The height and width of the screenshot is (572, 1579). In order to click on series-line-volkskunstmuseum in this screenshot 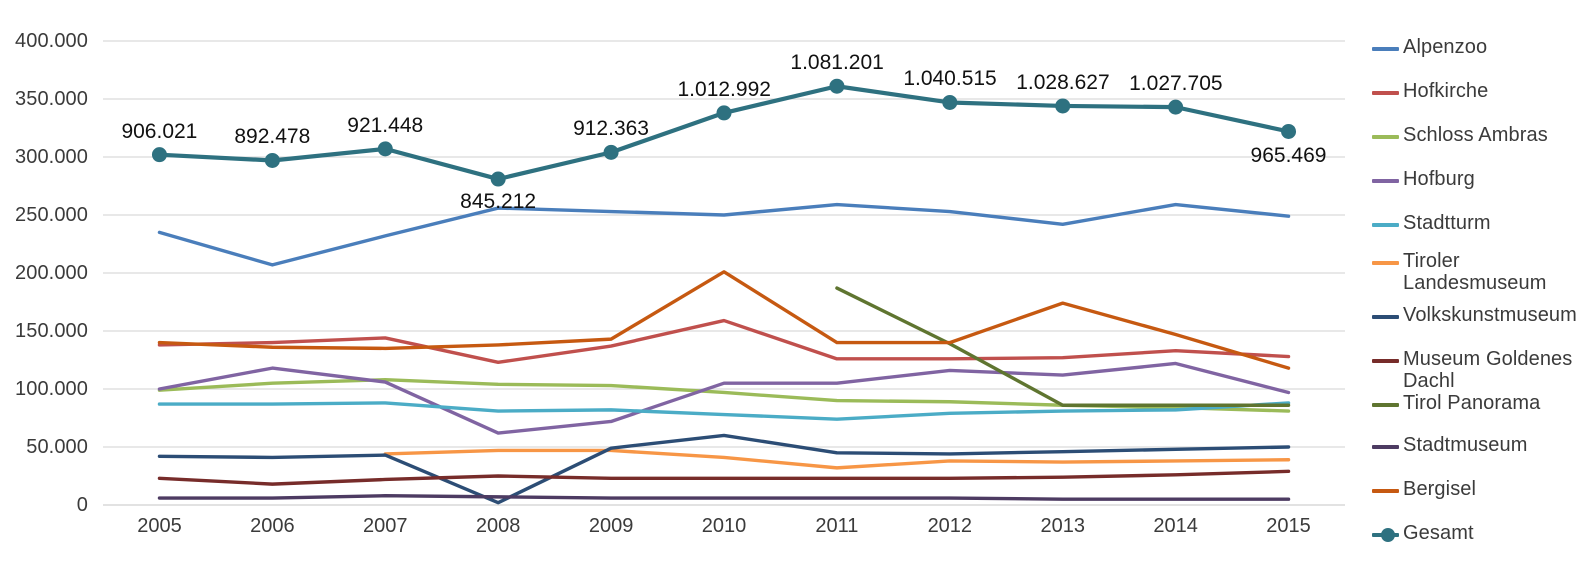, I will do `click(724, 469)`.